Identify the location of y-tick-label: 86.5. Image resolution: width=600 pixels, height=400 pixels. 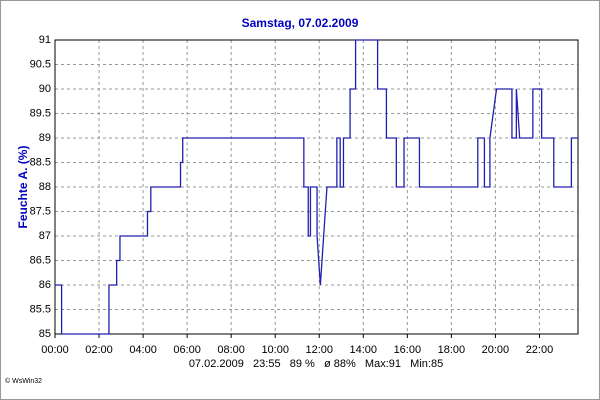
(40, 260).